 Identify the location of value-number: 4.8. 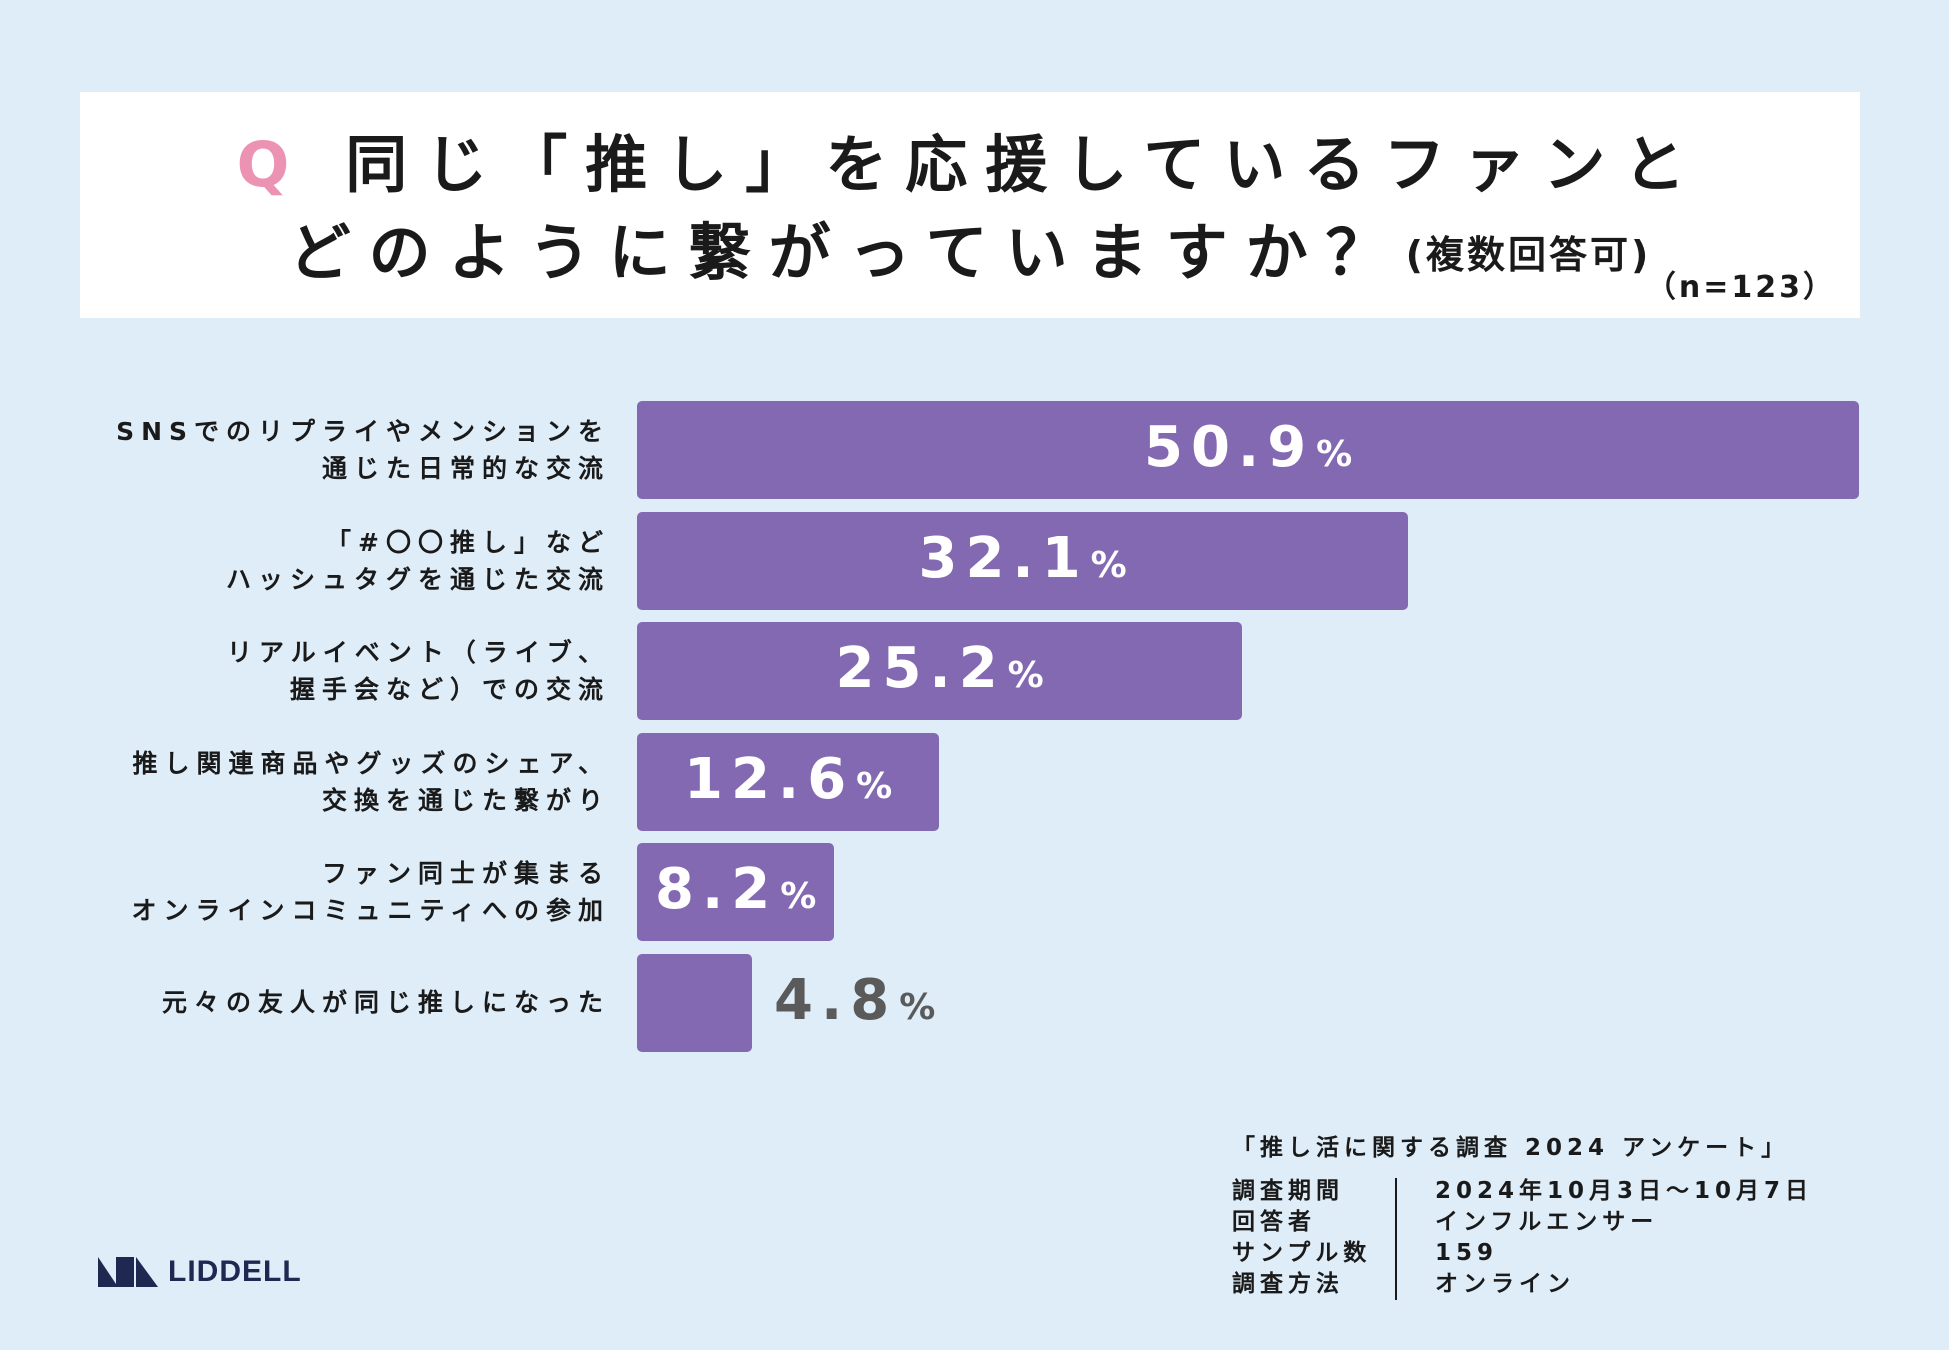
(836, 1000).